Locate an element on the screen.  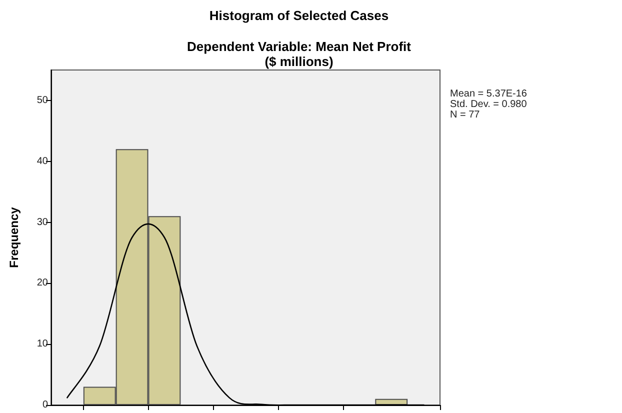
y-tick-label: 0 is located at coordinates (45, 405).